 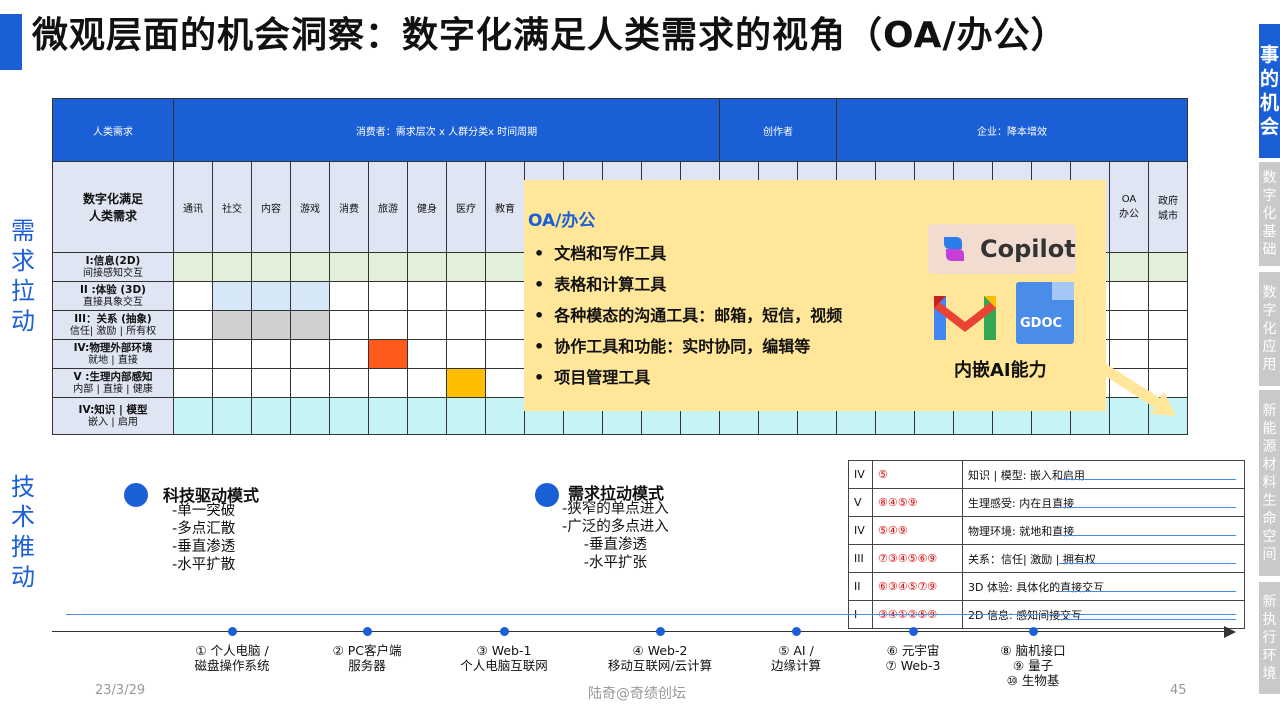 I want to click on gdoc-text: GDOC, so click(x=1041, y=323).